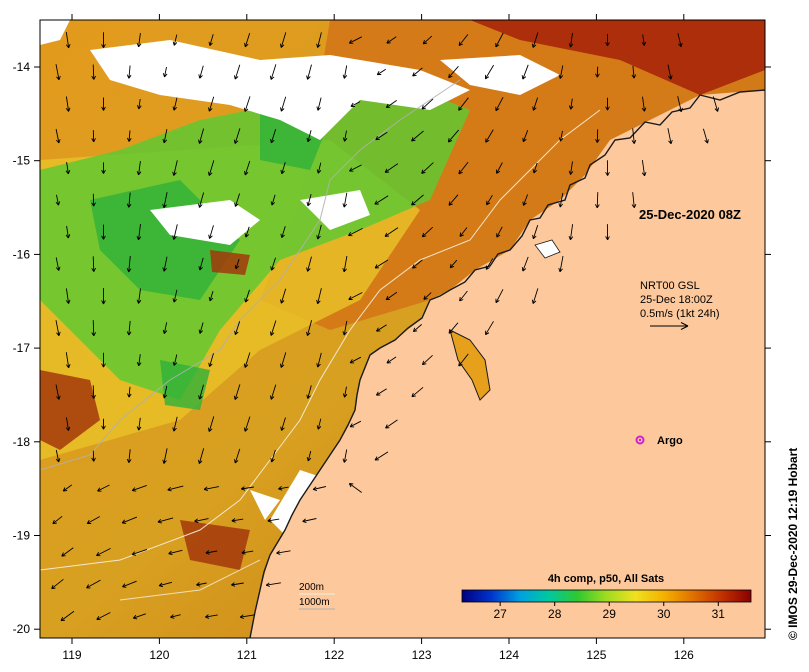 Image resolution: width=809 pixels, height=672 pixels. What do you see at coordinates (606, 579) in the screenshot?
I see `colorbar-title: 4h comp, p50, All Sats` at bounding box center [606, 579].